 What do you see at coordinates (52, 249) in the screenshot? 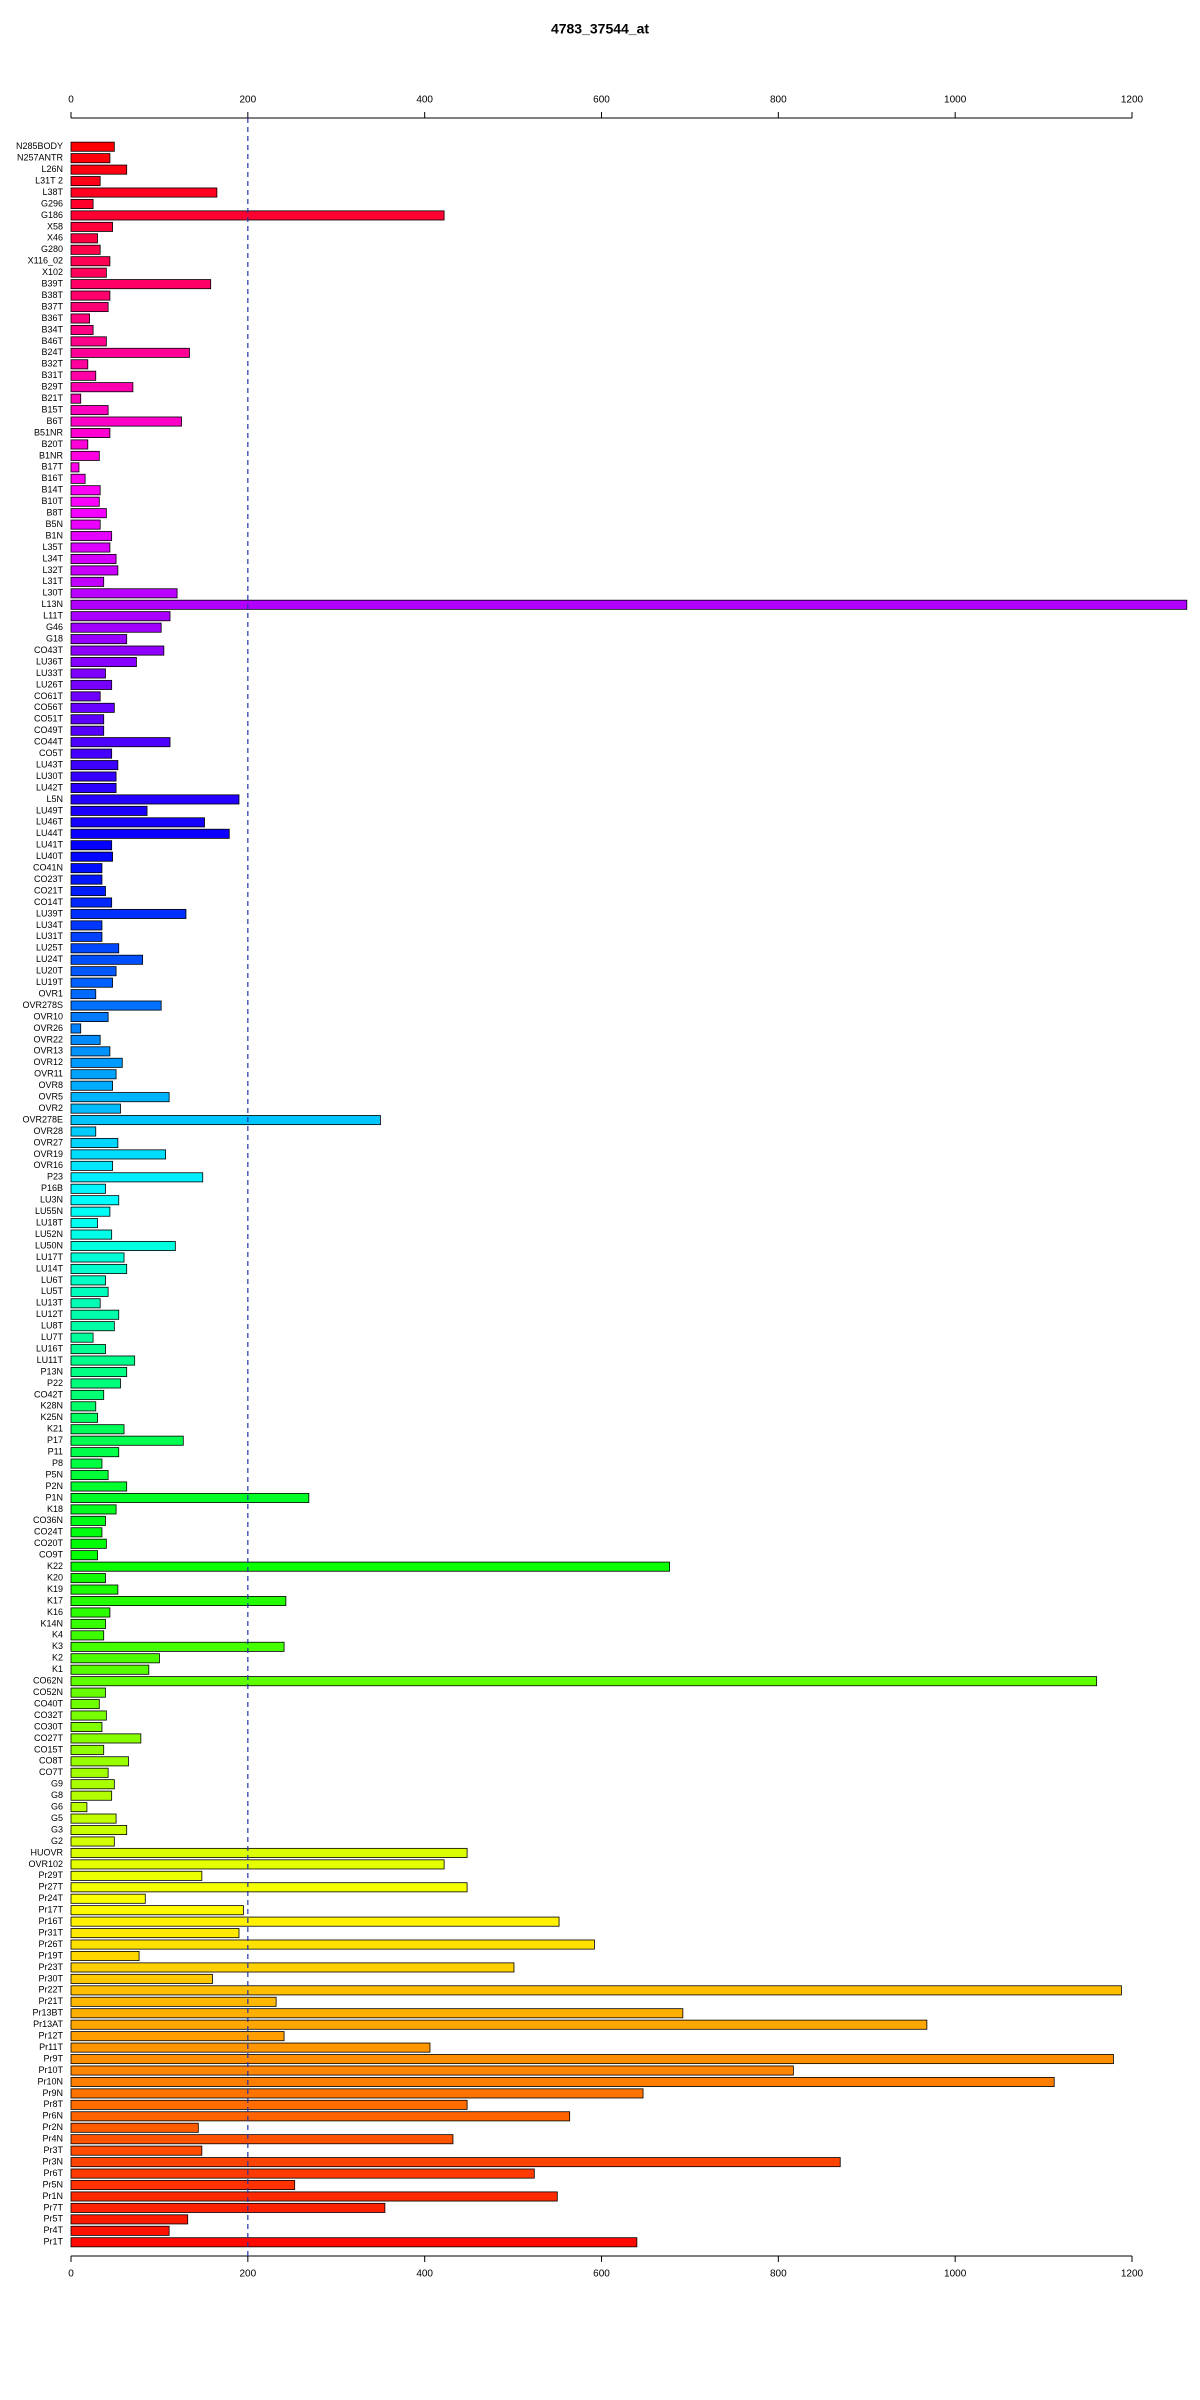
I see `y-tick-label: G280` at bounding box center [52, 249].